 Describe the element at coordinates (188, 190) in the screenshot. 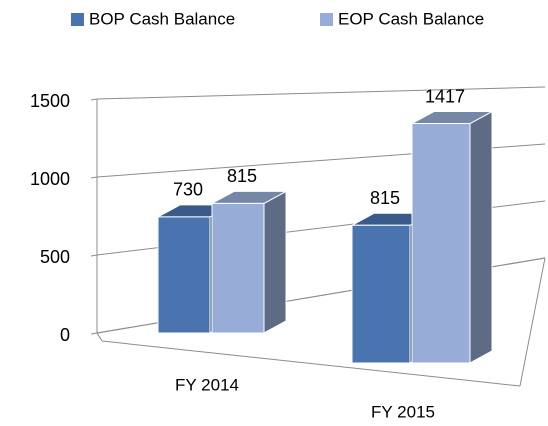

I see `value-label: 730` at that location.